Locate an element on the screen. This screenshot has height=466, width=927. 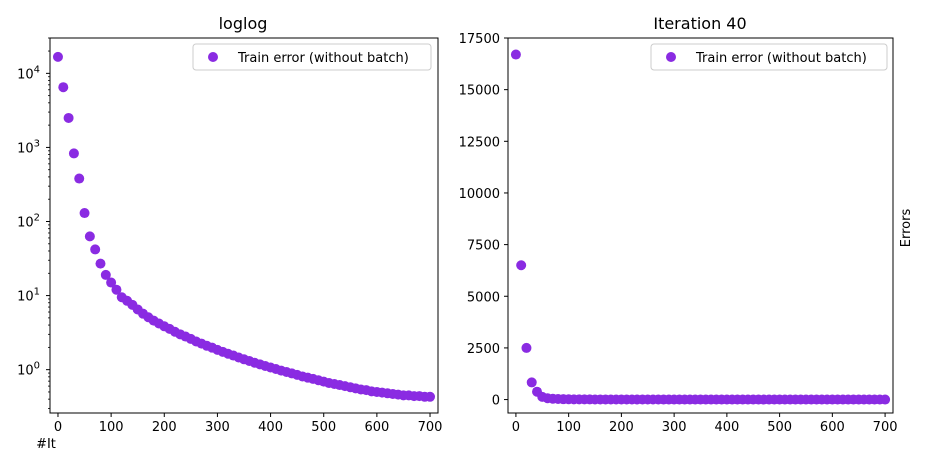
y-tick-label: 2500 is located at coordinates (483, 349).